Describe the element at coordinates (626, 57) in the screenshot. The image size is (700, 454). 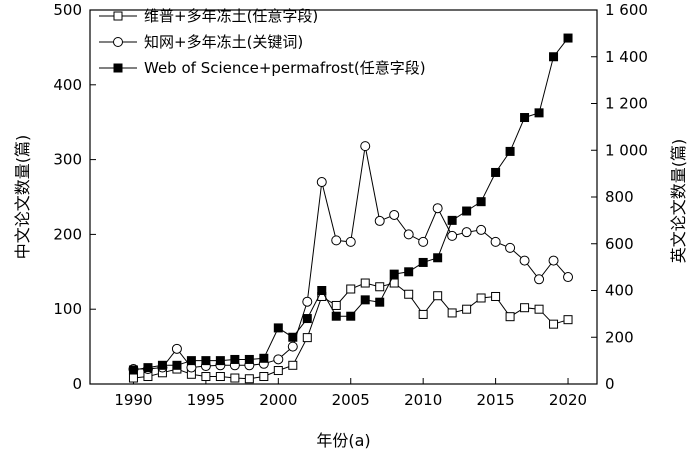
I see `y-right-tick-label: 1 400` at that location.